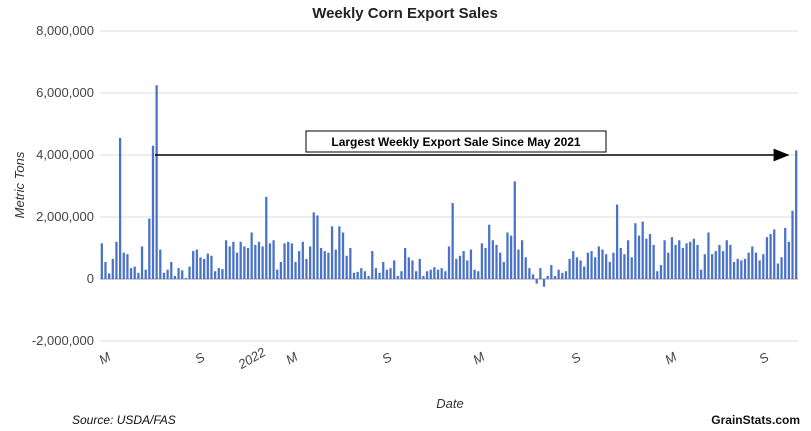 The width and height of the screenshot is (811, 431). I want to click on x-tick-label: 2022, so click(252, 358).